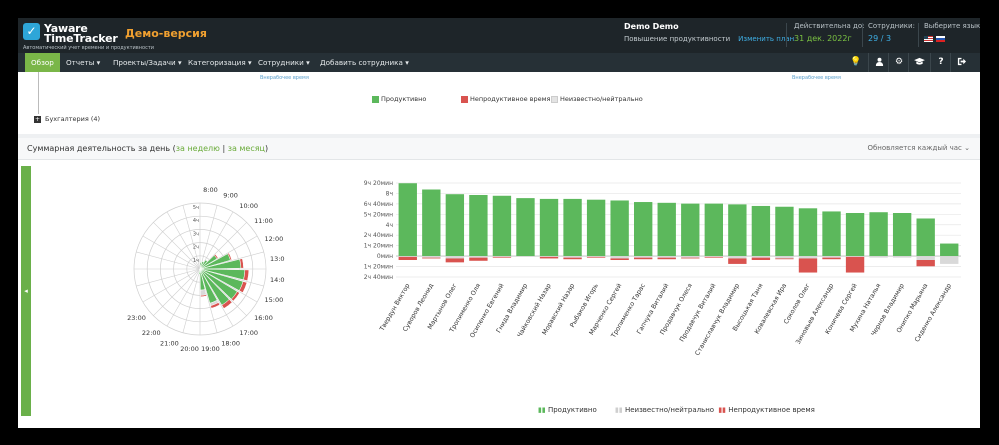 The height and width of the screenshot is (445, 999). What do you see at coordinates (928, 38) in the screenshot?
I see `flag-us-icon` at bounding box center [928, 38].